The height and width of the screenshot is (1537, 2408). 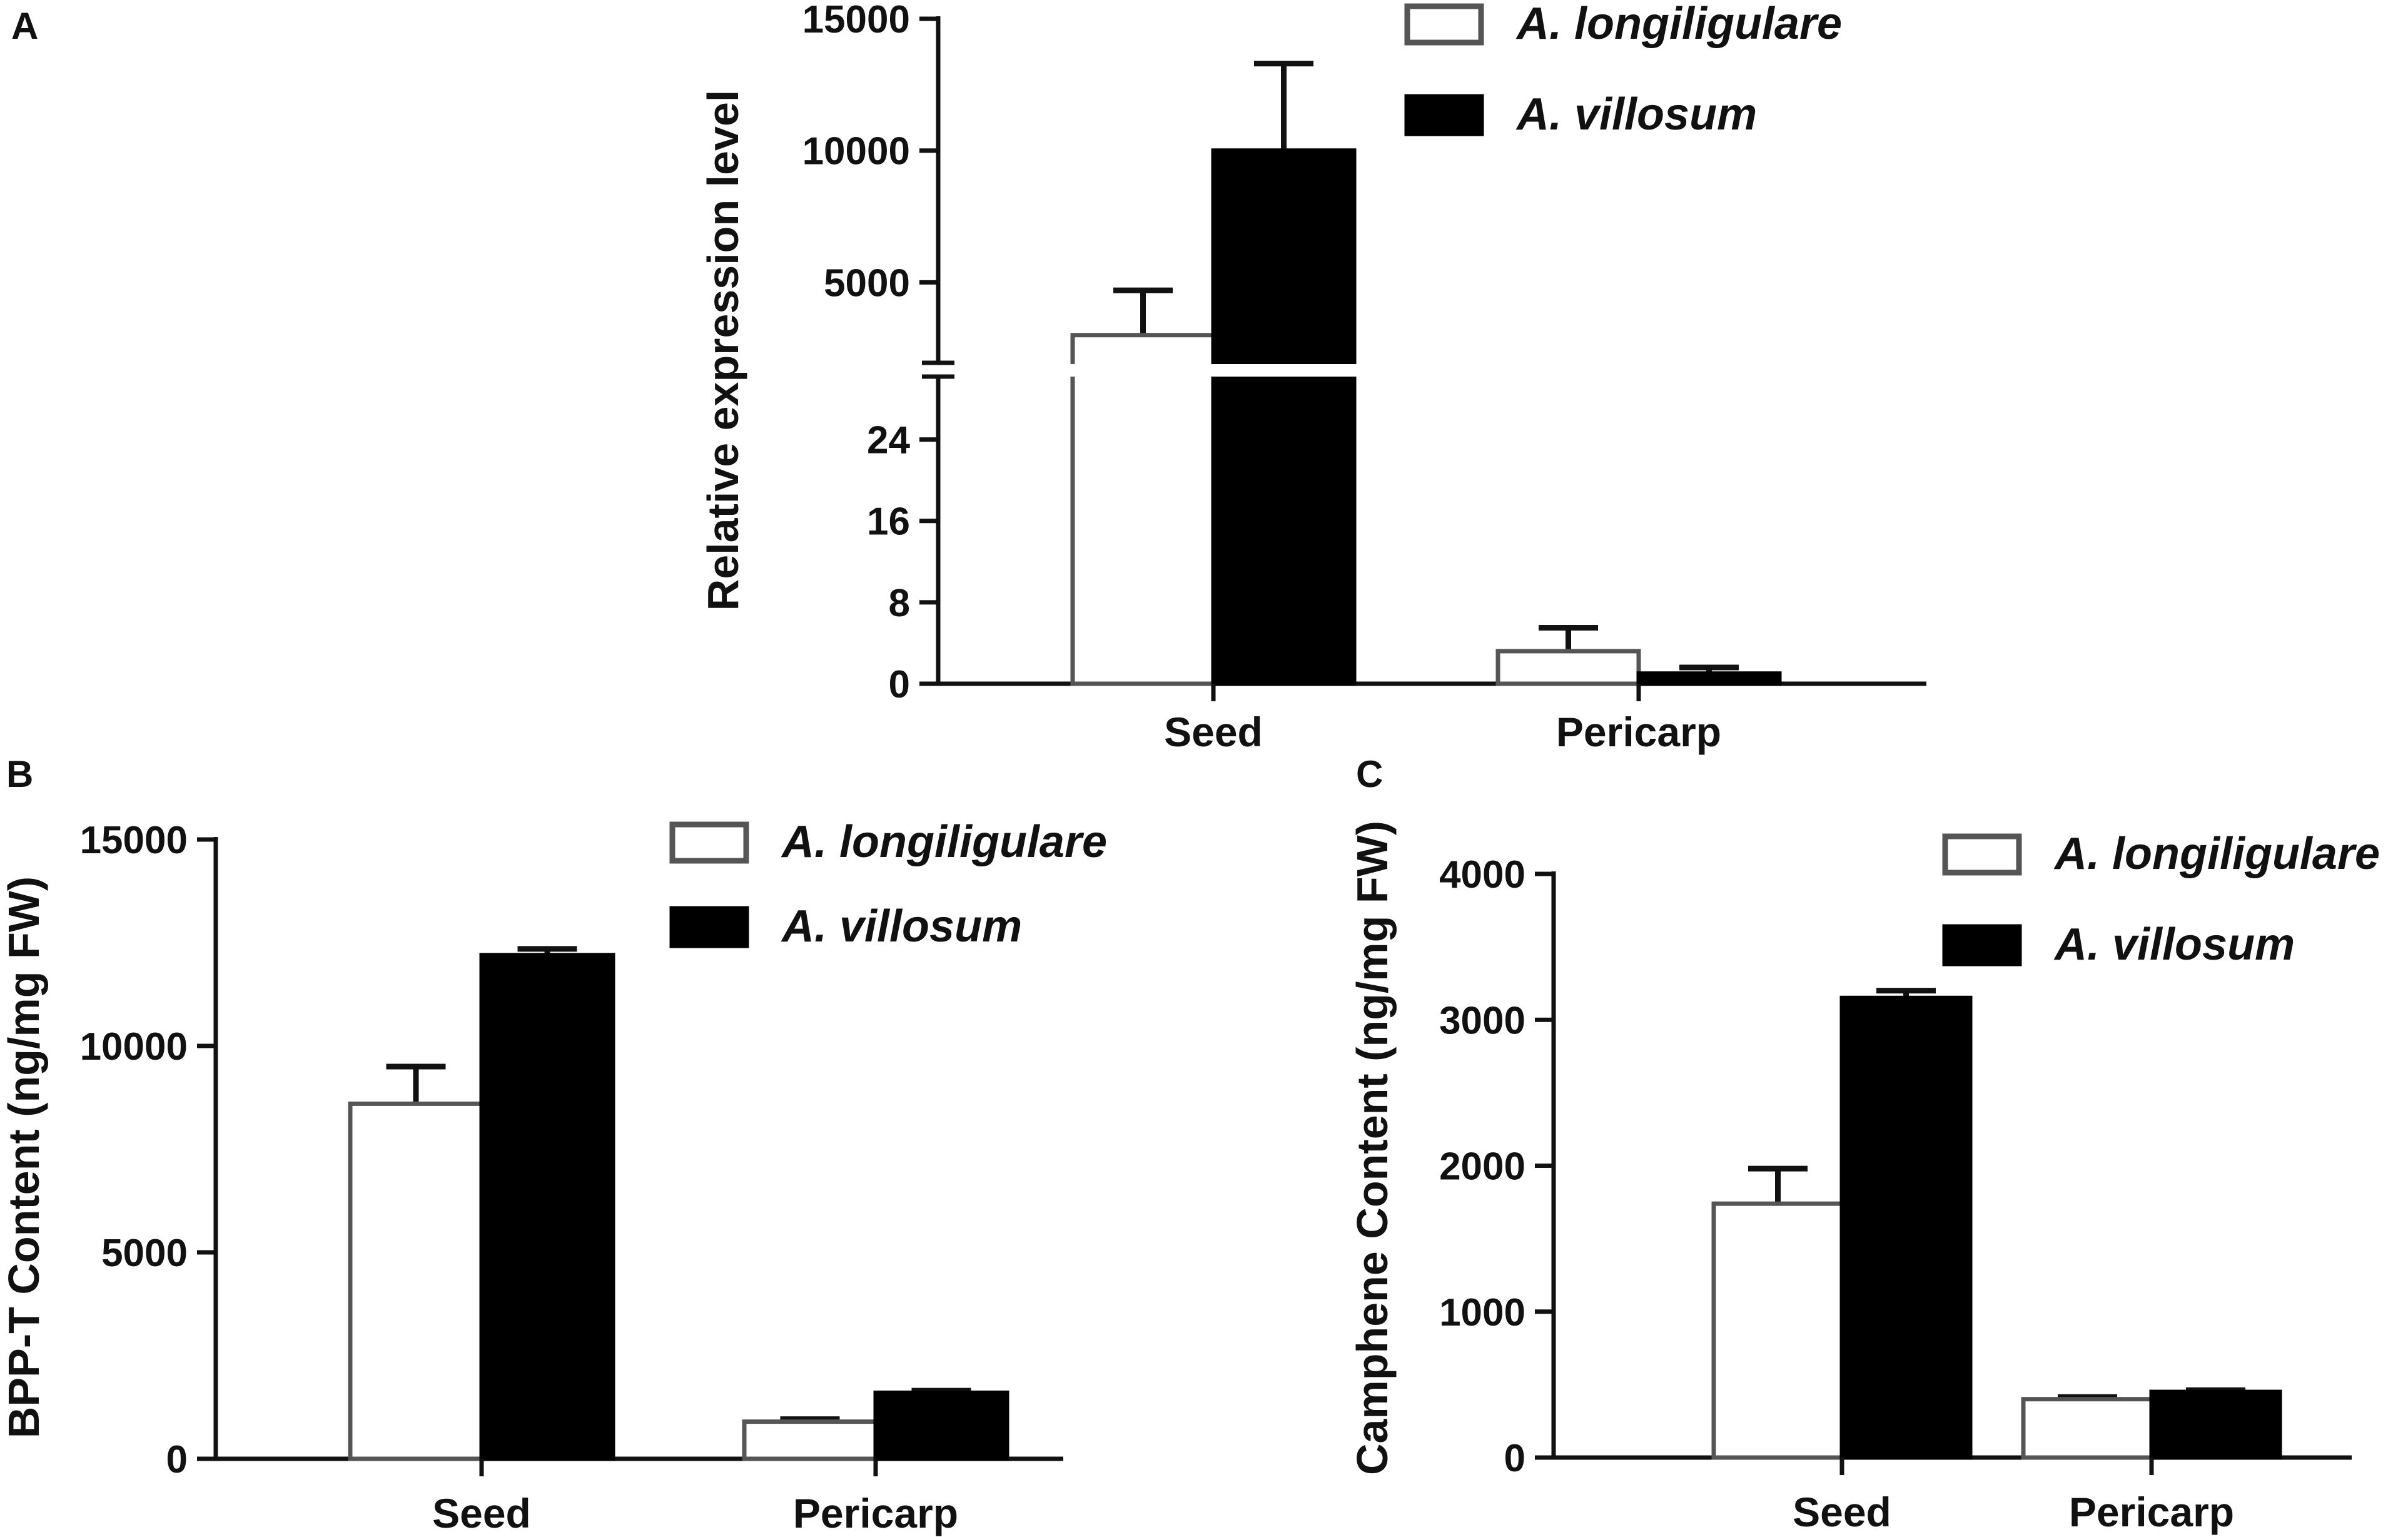 I want to click on x-tick-label-c-1: Pericarp, so click(x=2151, y=1512).